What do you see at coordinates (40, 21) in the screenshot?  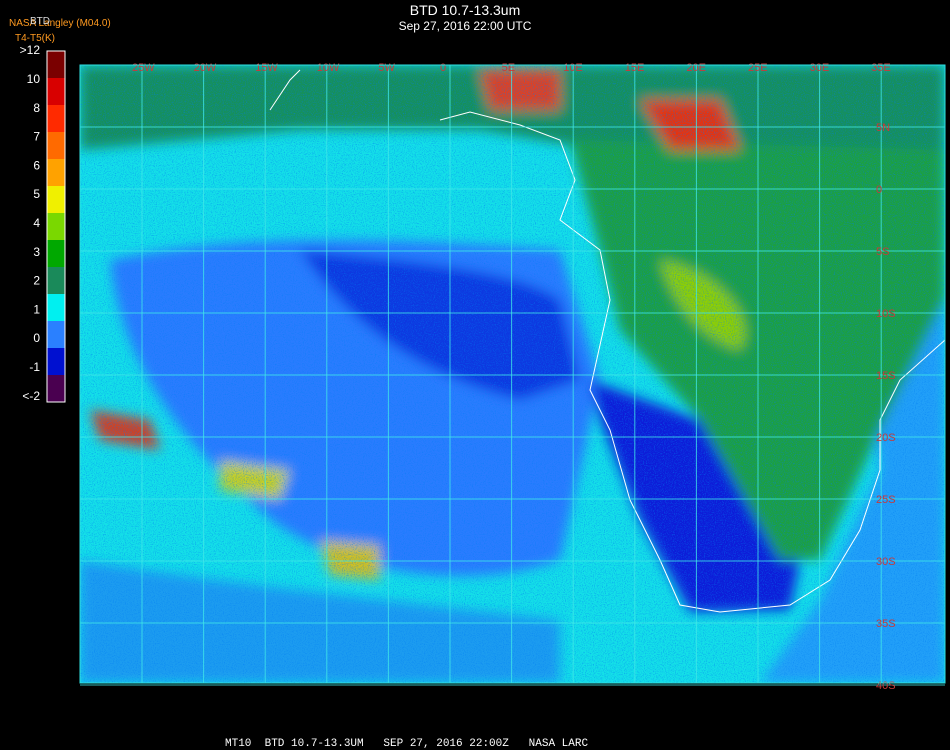 I see `product: BTD` at bounding box center [40, 21].